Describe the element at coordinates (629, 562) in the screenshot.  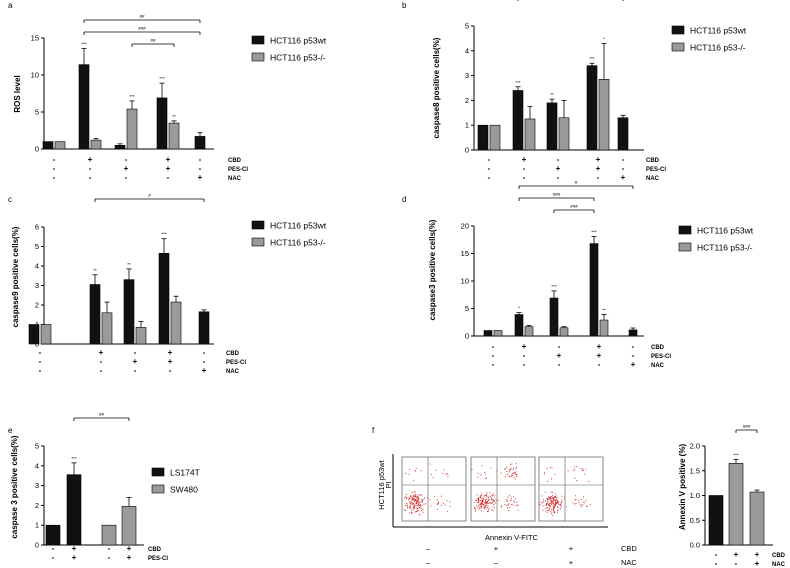
I see `flow-condition-label: NAC` at that location.